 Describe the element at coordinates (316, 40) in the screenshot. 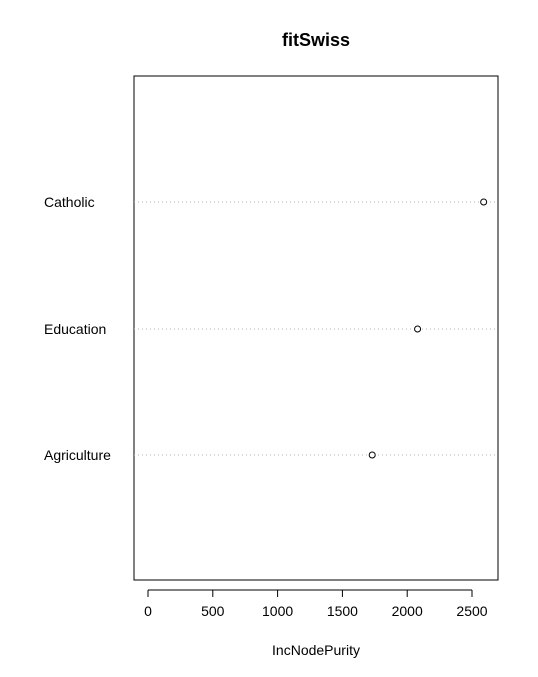

I see `chart-title: fitSwiss` at that location.